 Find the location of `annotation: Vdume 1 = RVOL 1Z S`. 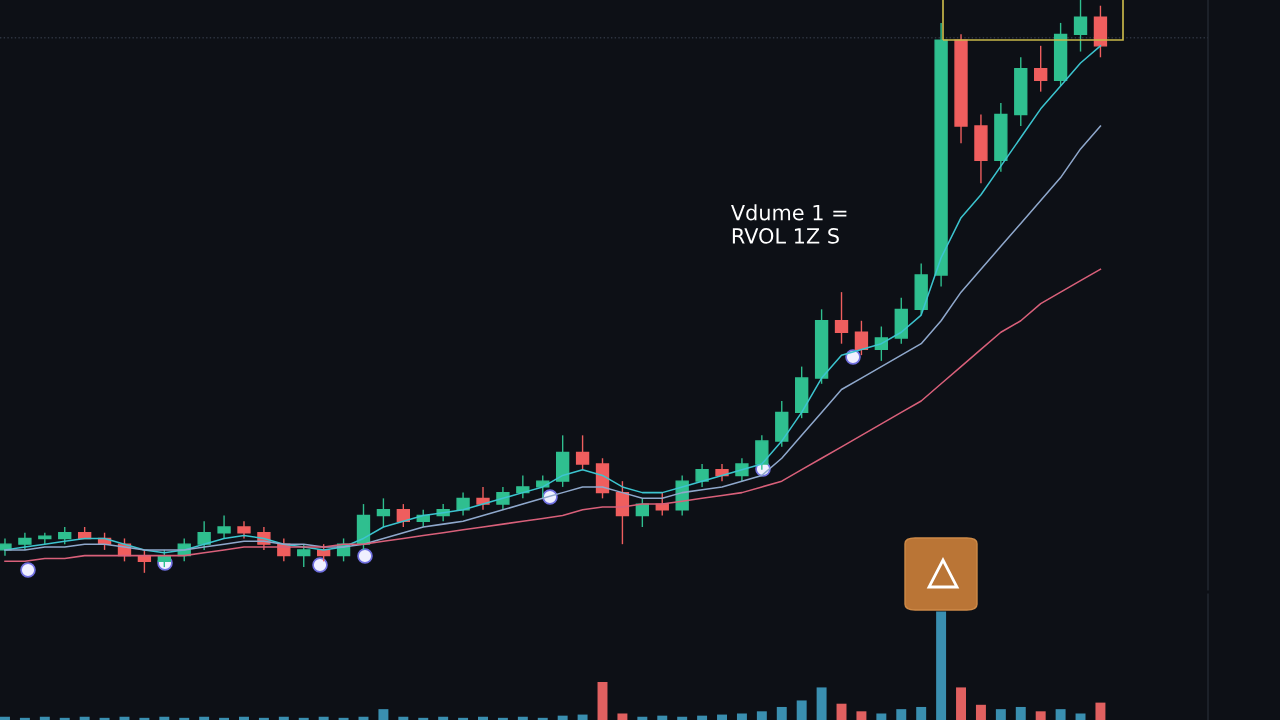

annotation: Vdume 1 = RVOL 1Z S is located at coordinates (789, 224).